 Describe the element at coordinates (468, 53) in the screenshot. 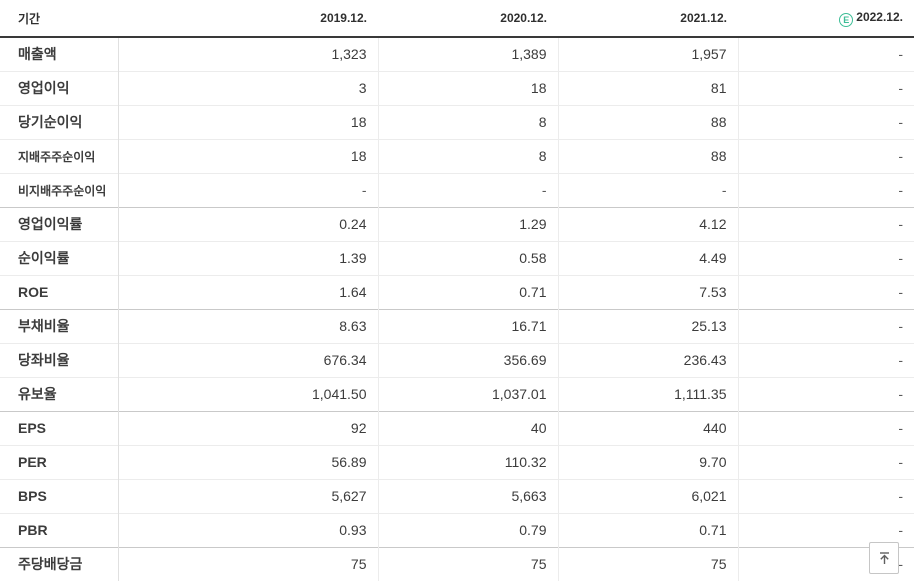

I see `cell-value: 1,389` at that location.